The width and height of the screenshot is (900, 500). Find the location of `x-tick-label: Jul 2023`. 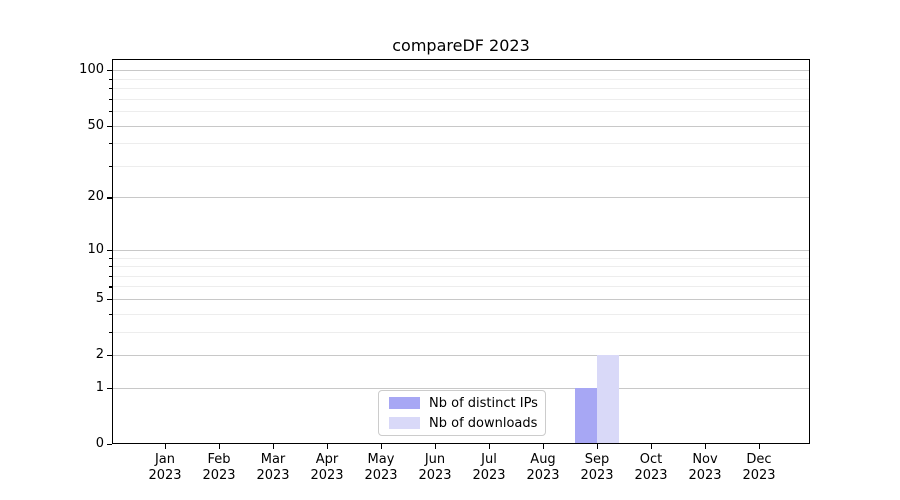

x-tick-label: Jul 2023 is located at coordinates (489, 467).